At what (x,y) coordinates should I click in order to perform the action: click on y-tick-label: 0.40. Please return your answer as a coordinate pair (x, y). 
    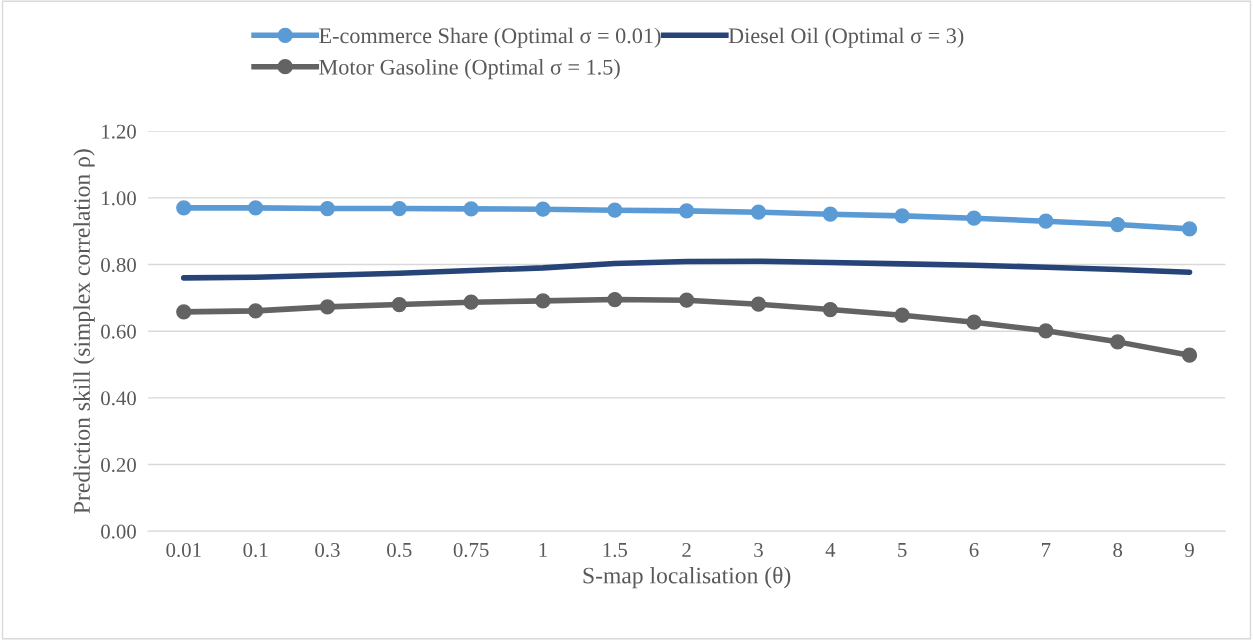
    Looking at the image, I should click on (118, 398).